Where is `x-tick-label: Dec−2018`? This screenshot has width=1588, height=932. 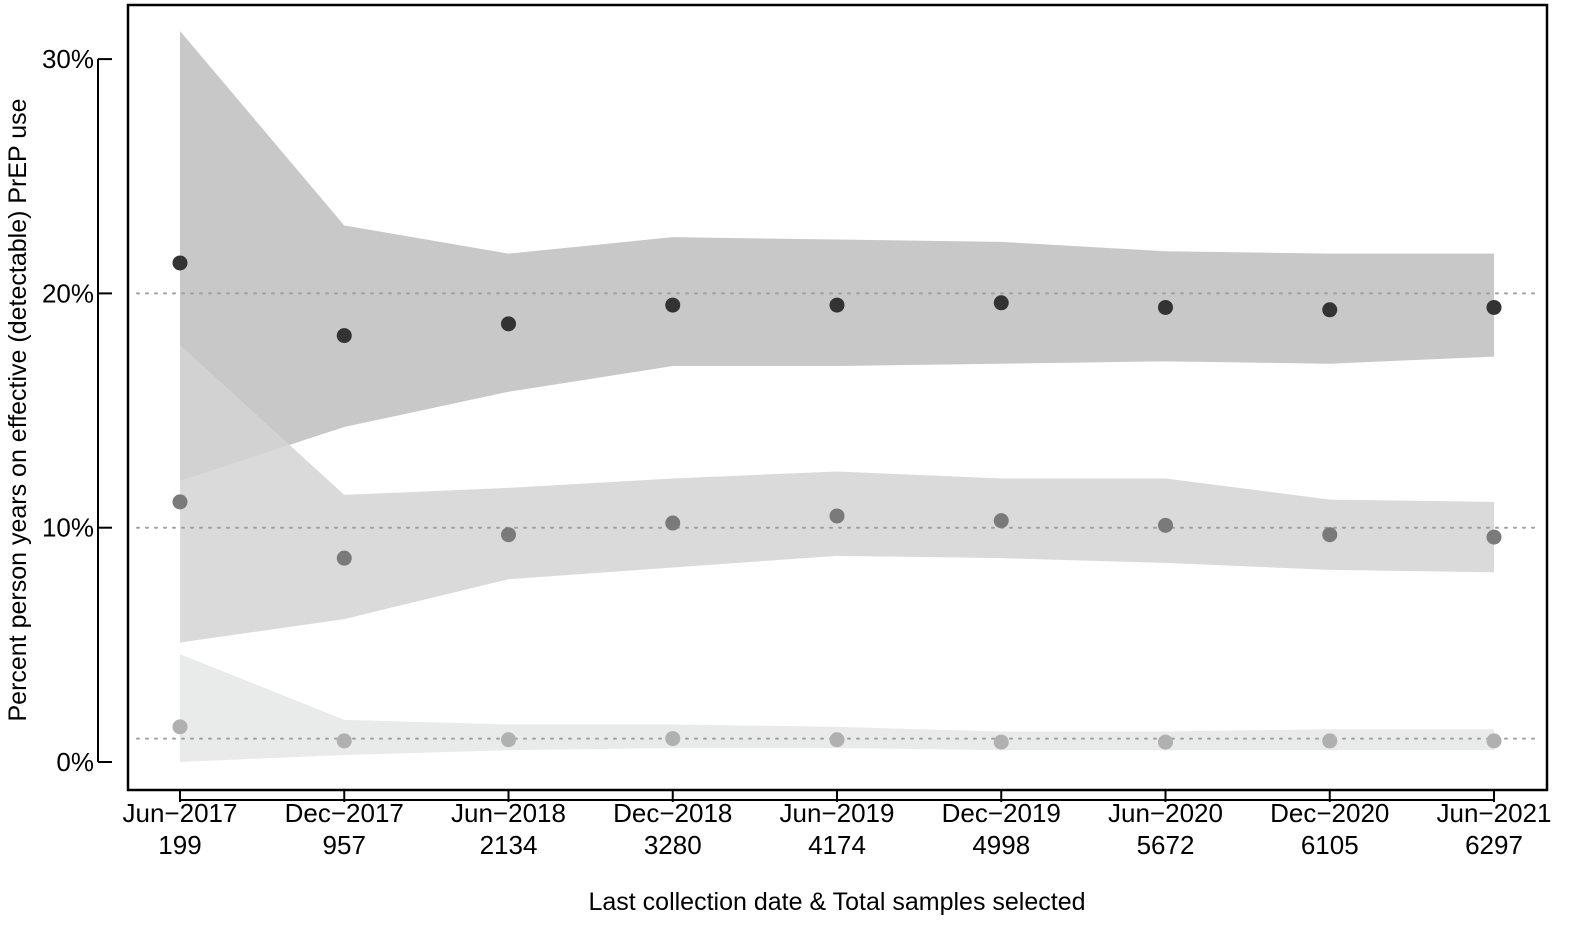
x-tick-label: Dec−2018 is located at coordinates (672, 813).